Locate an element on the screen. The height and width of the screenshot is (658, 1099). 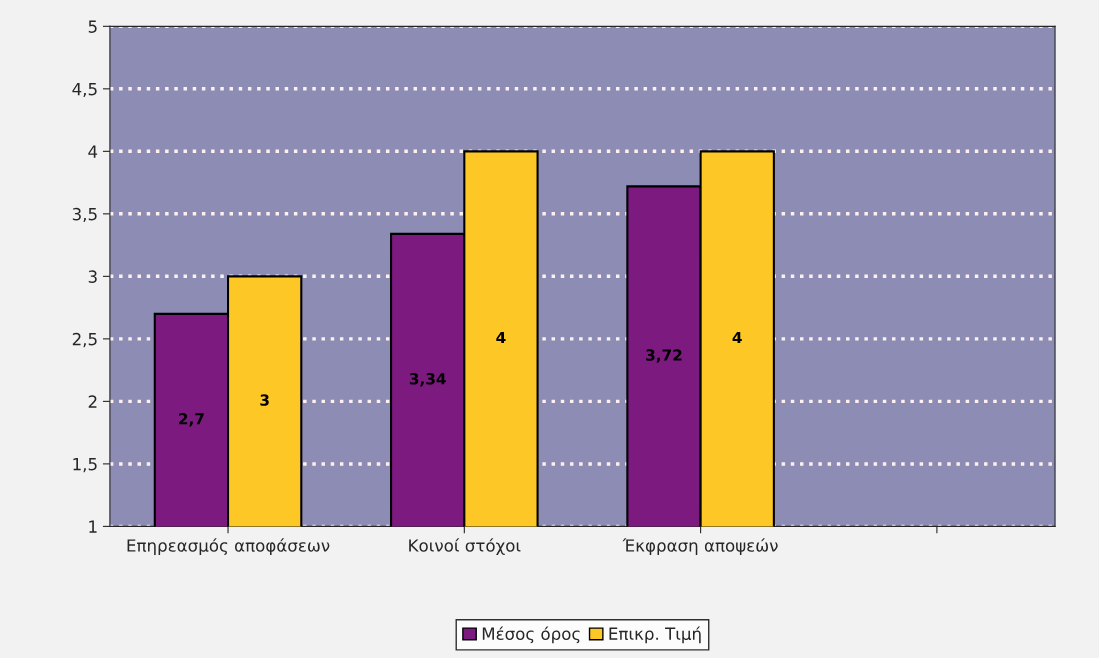
x-tick-label: Επηρεασμός αποφάσεων is located at coordinates (228, 547).